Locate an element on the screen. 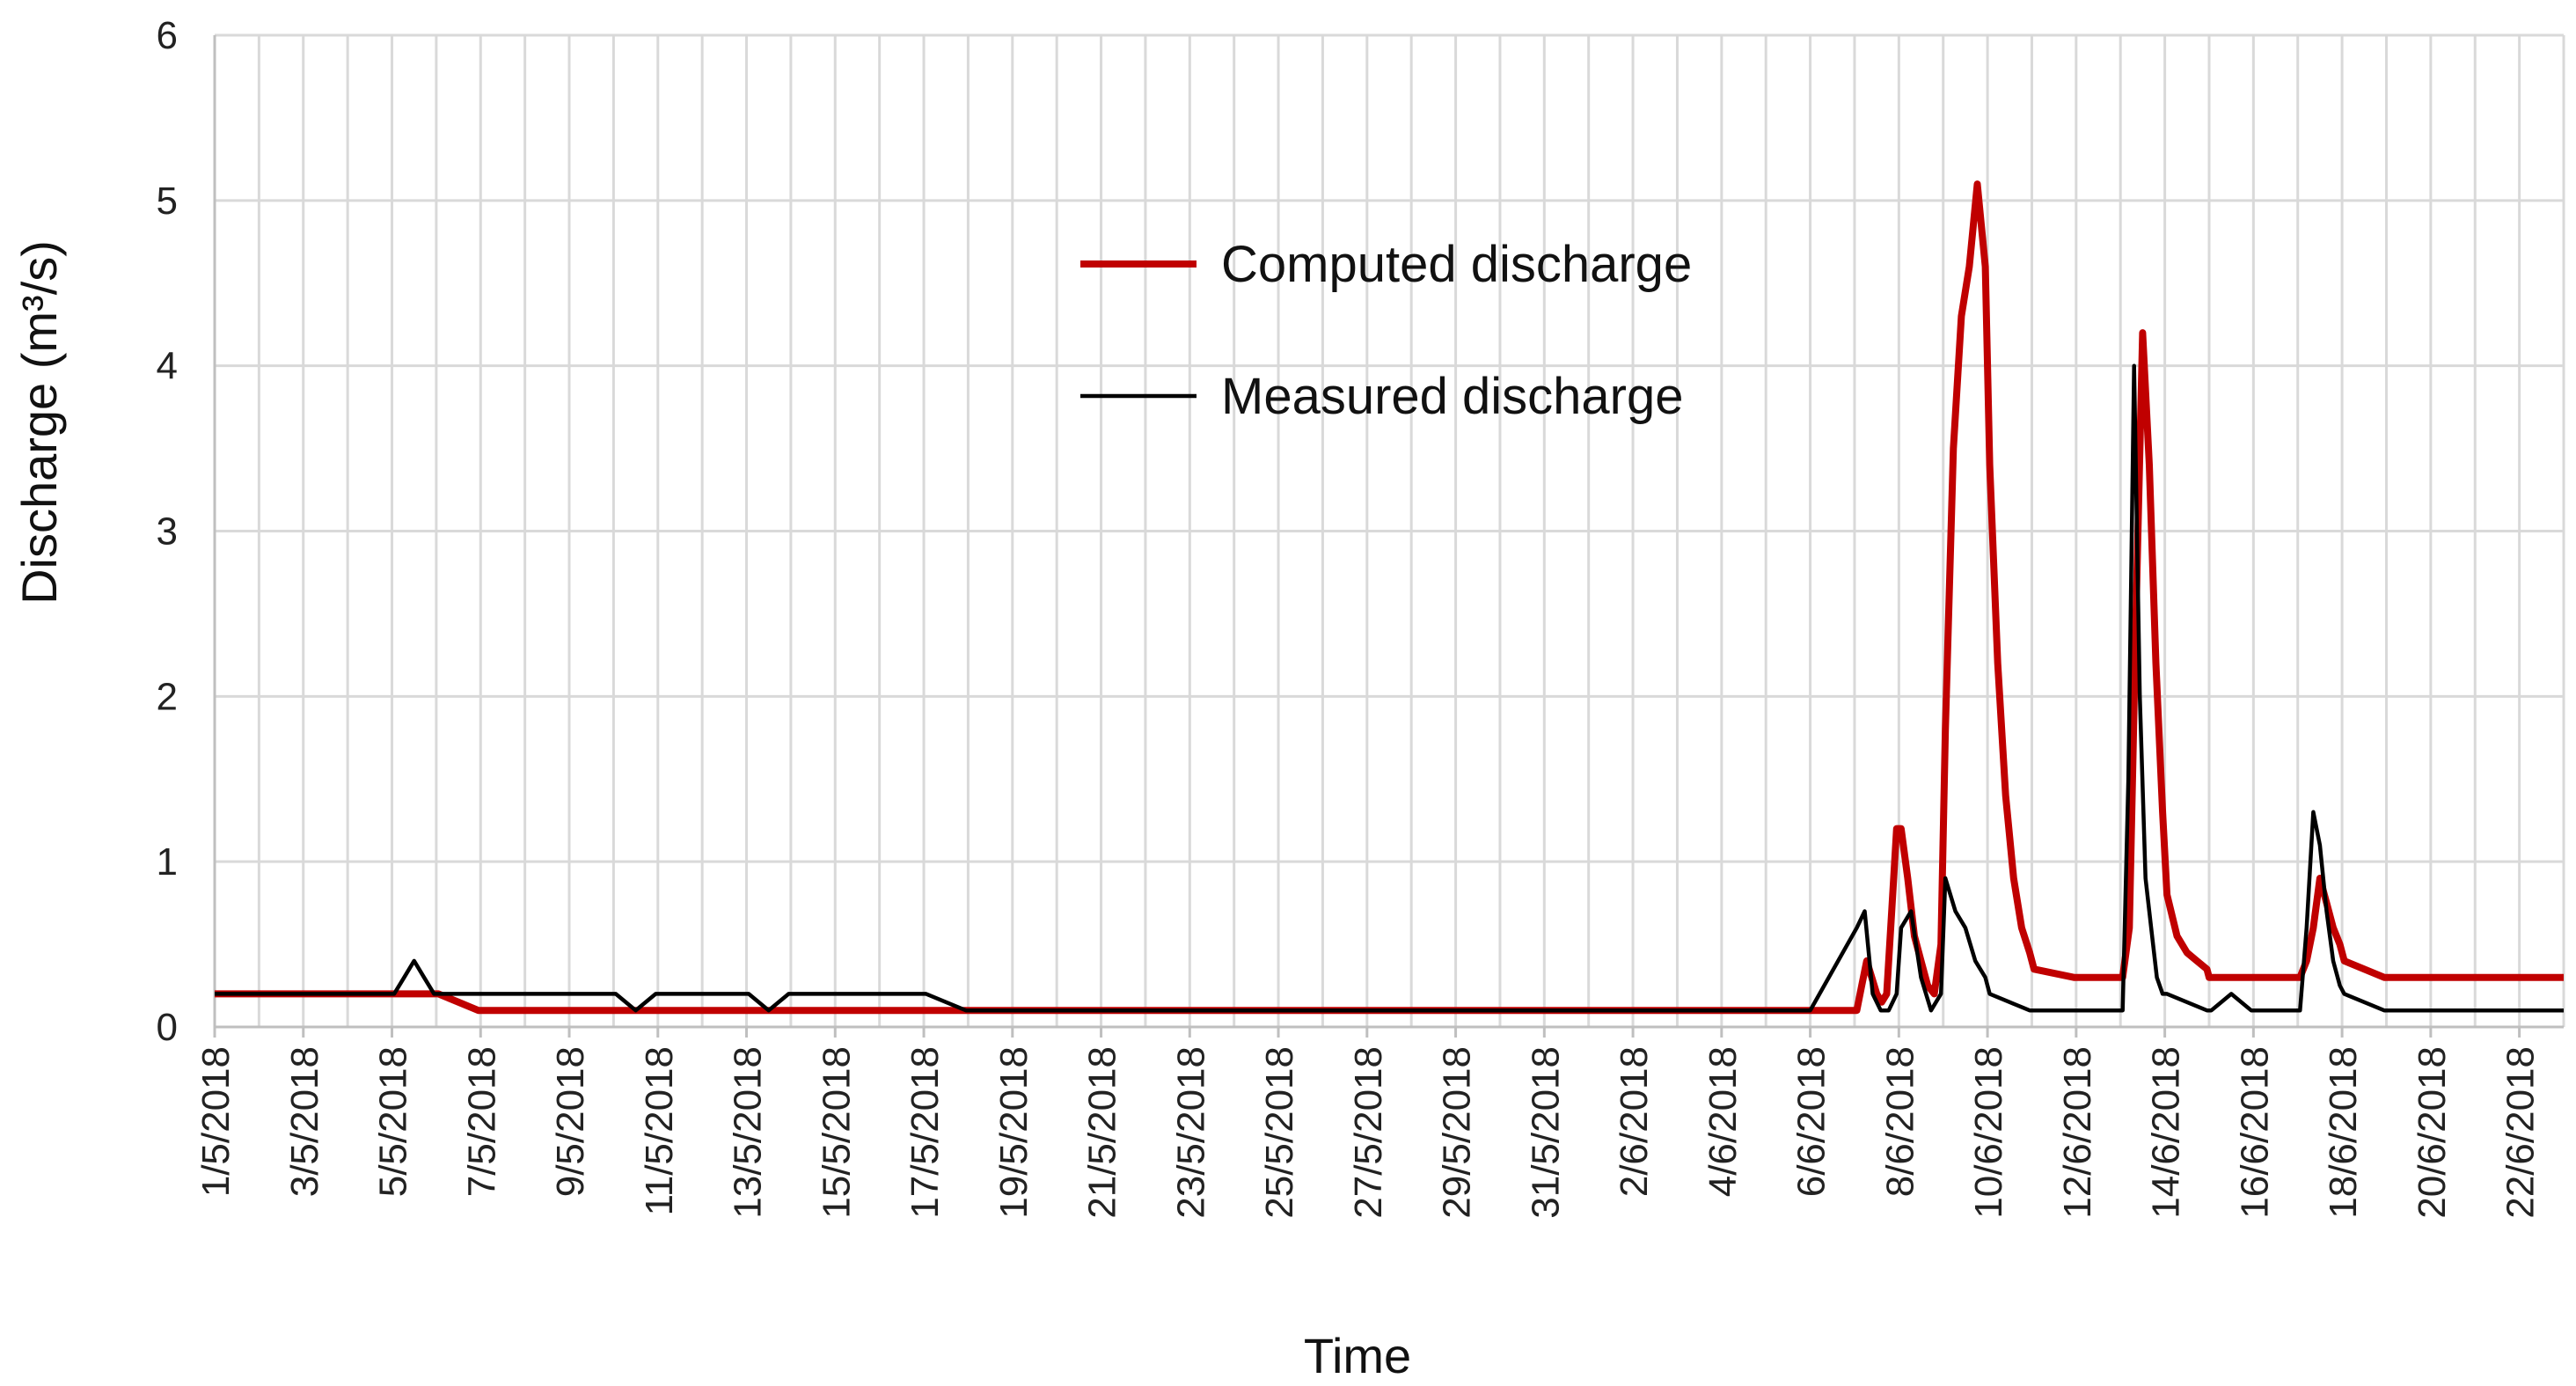  x-tick-label: 11/5/2018 is located at coordinates (659, 1130).